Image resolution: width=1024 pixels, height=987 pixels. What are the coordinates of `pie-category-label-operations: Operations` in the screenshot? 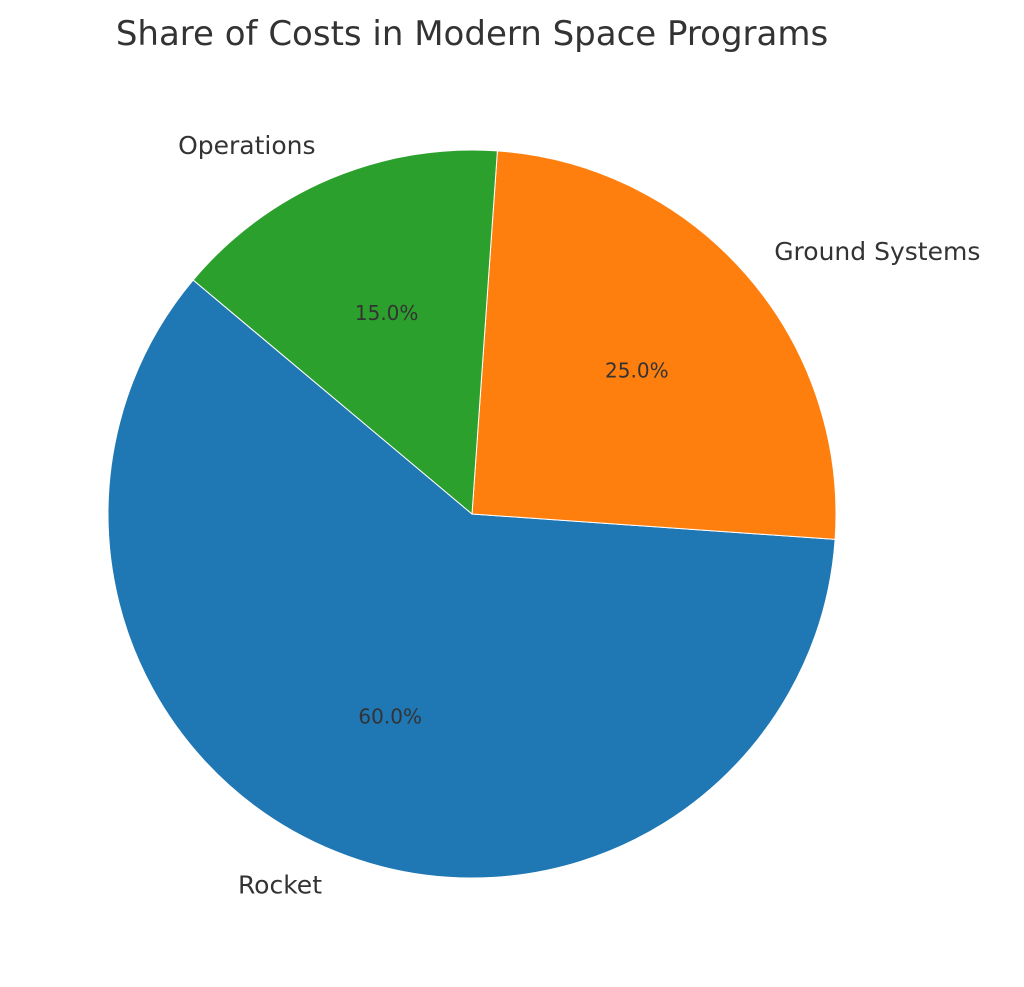 It's located at (246, 145).